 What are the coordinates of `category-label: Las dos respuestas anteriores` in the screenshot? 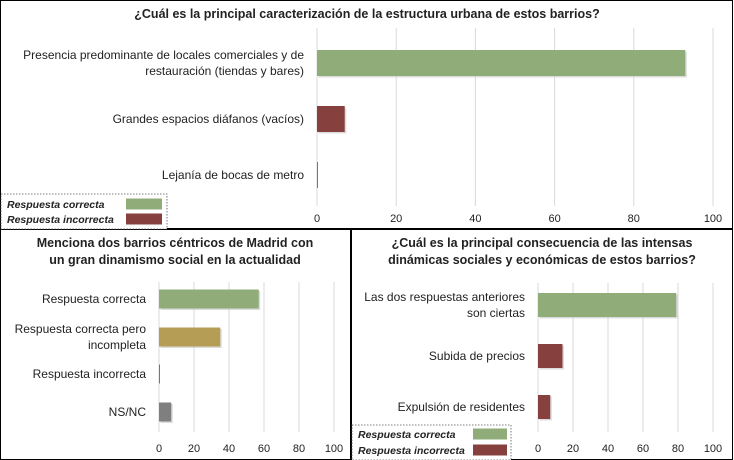 It's located at (444, 297).